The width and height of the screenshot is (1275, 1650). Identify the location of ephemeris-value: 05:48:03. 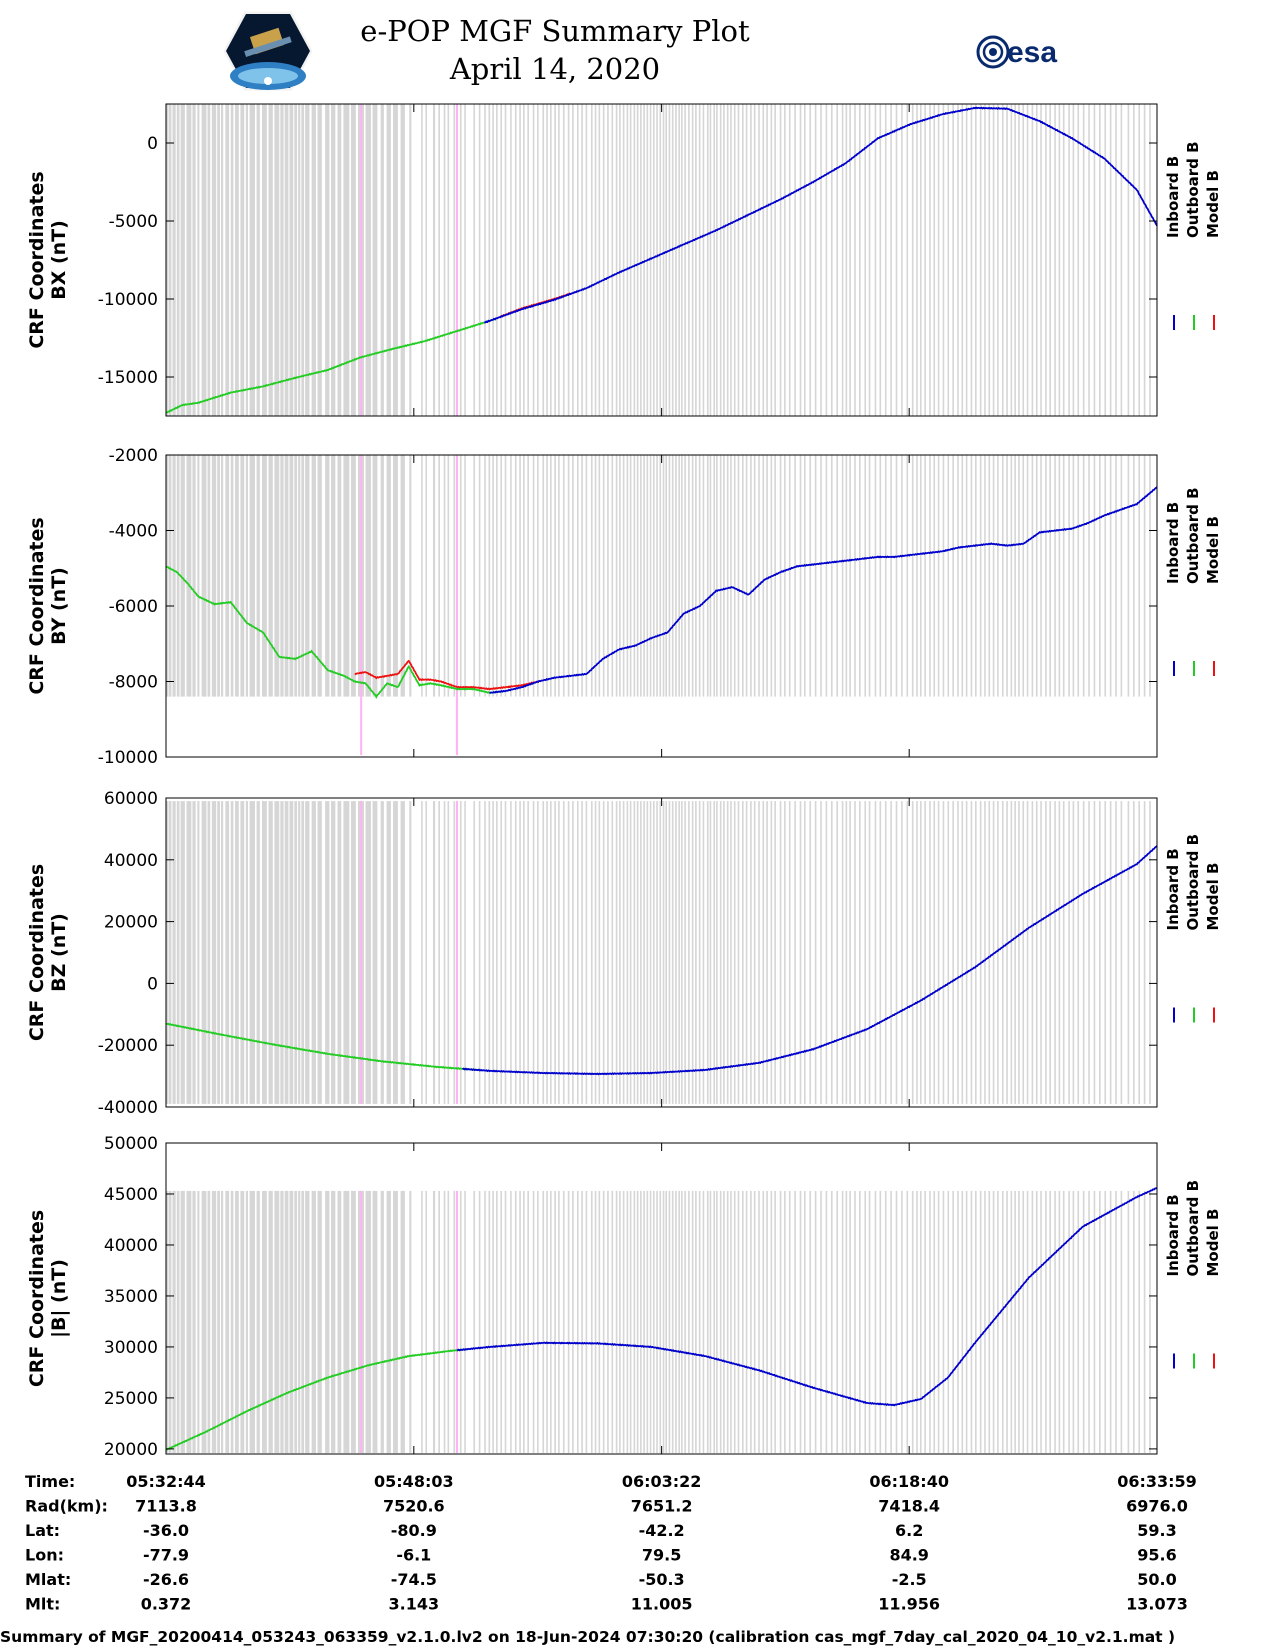
(414, 1481).